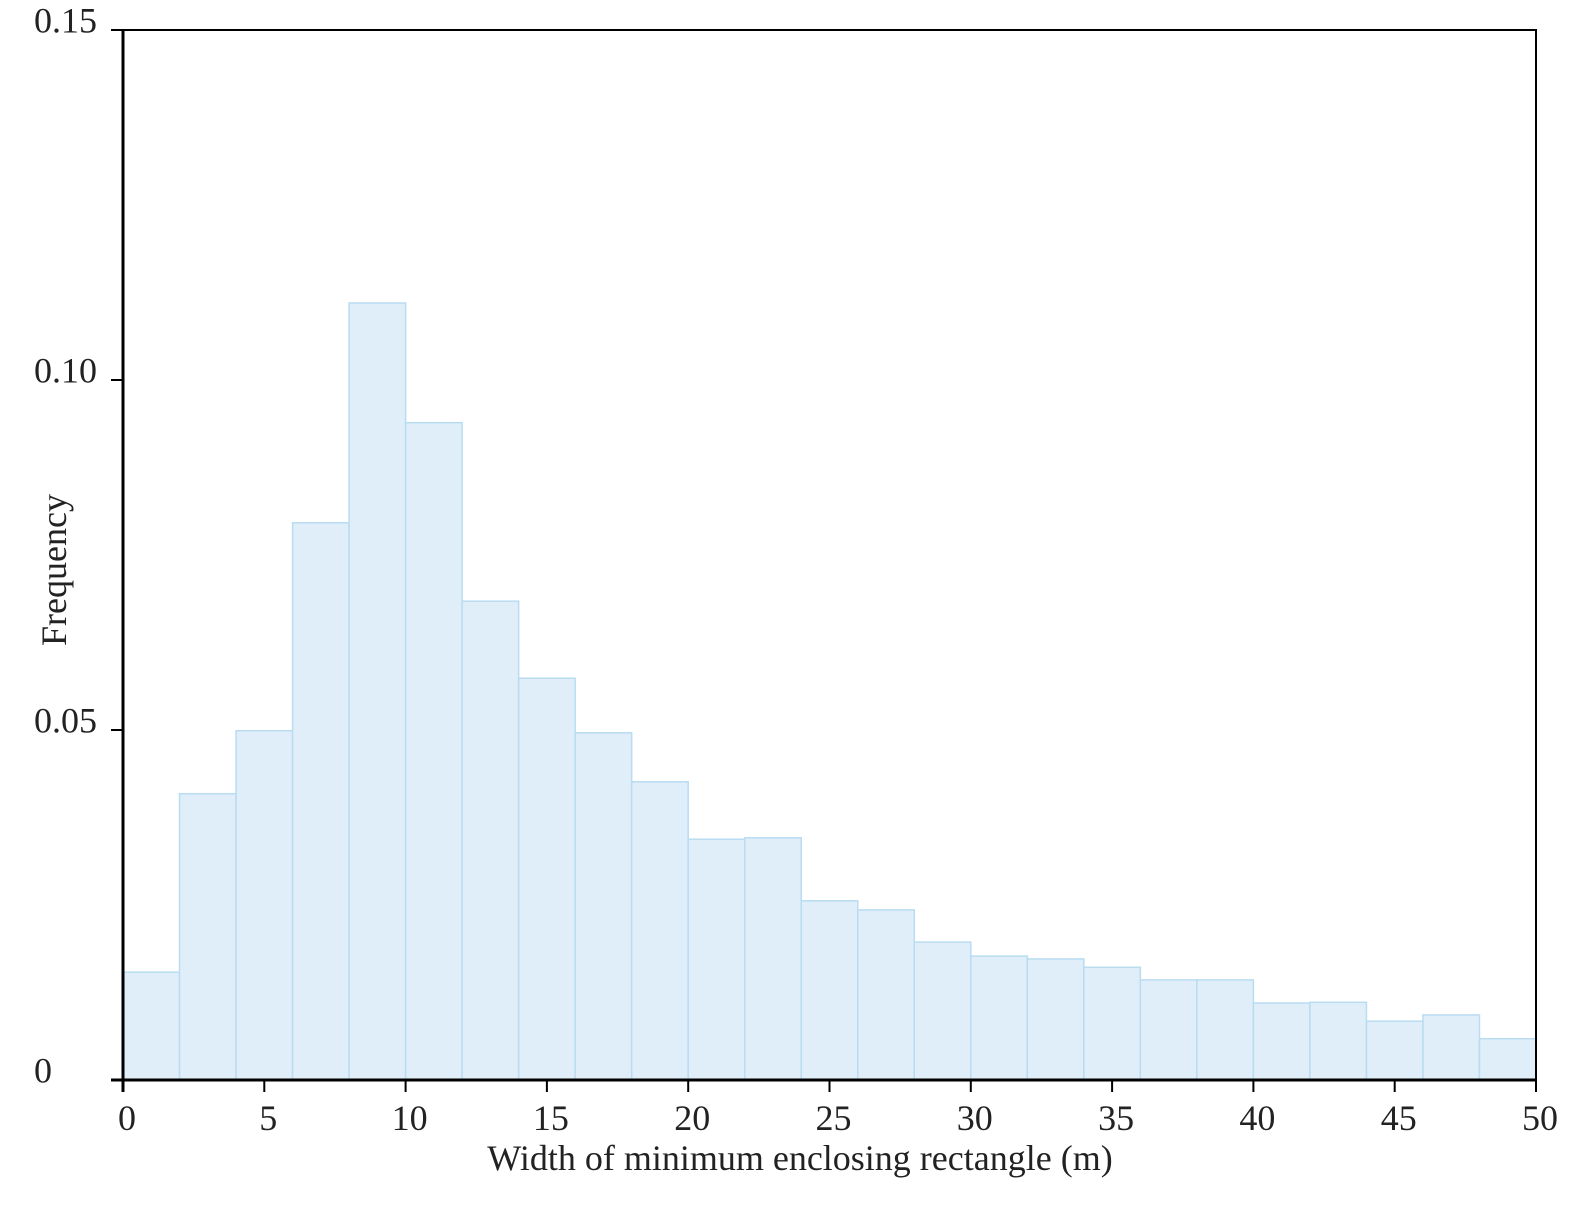  What do you see at coordinates (1540, 1118) in the screenshot?
I see `x-tick-label: 50` at bounding box center [1540, 1118].